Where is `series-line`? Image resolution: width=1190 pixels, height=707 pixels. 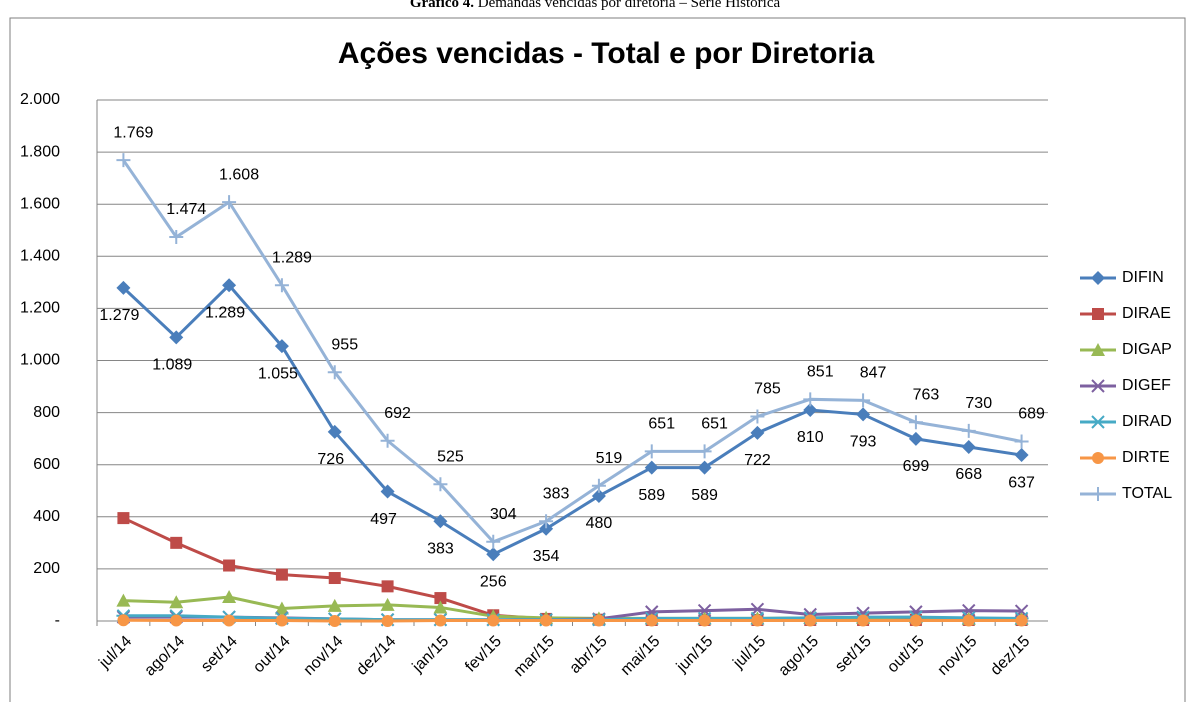 series-line is located at coordinates (572, 620).